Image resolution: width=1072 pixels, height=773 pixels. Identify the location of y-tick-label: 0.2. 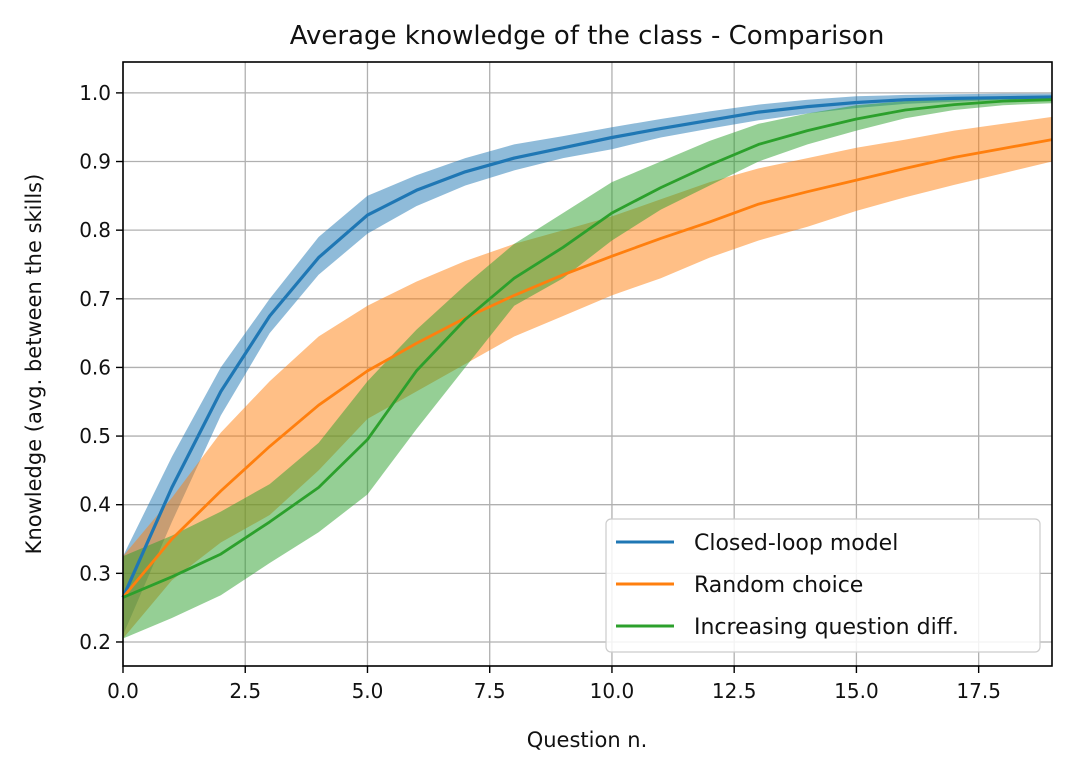
(95, 642).